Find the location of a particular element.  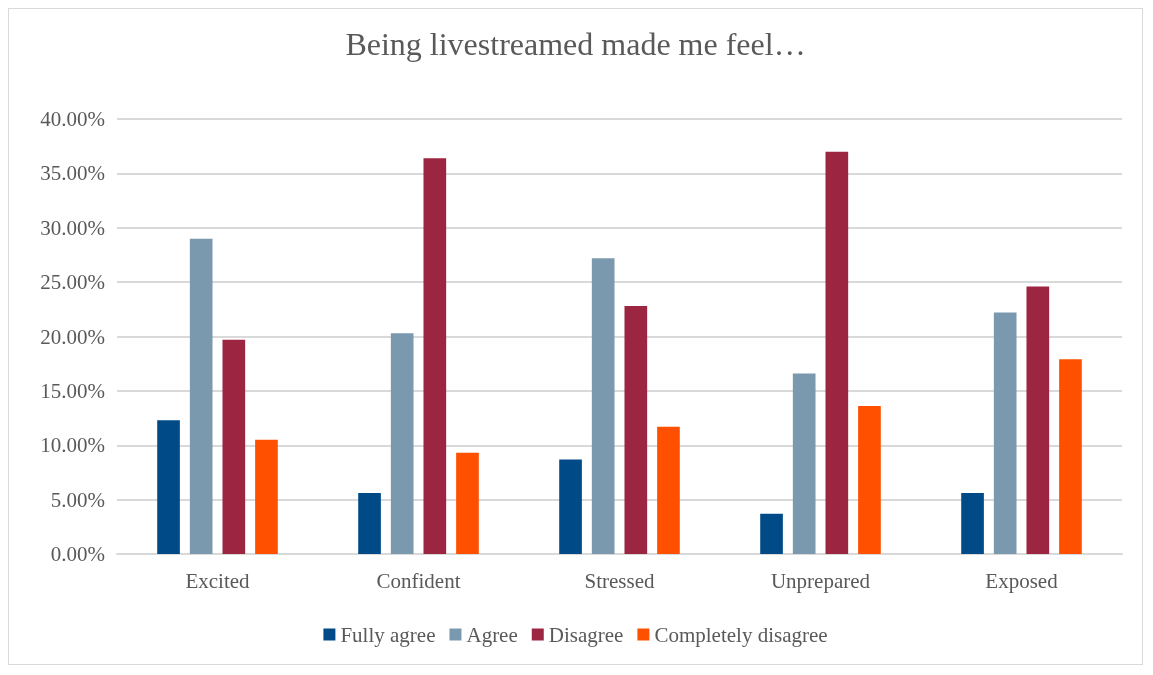

legend-label: Disagree is located at coordinates (586, 634).